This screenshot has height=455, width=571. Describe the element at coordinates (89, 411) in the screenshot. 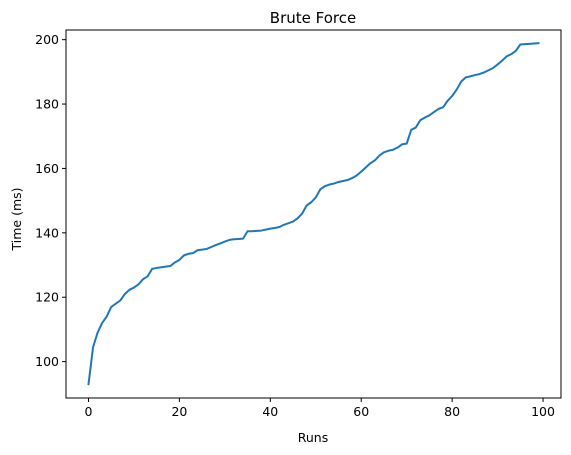

I see `x-tick-label: 0` at that location.